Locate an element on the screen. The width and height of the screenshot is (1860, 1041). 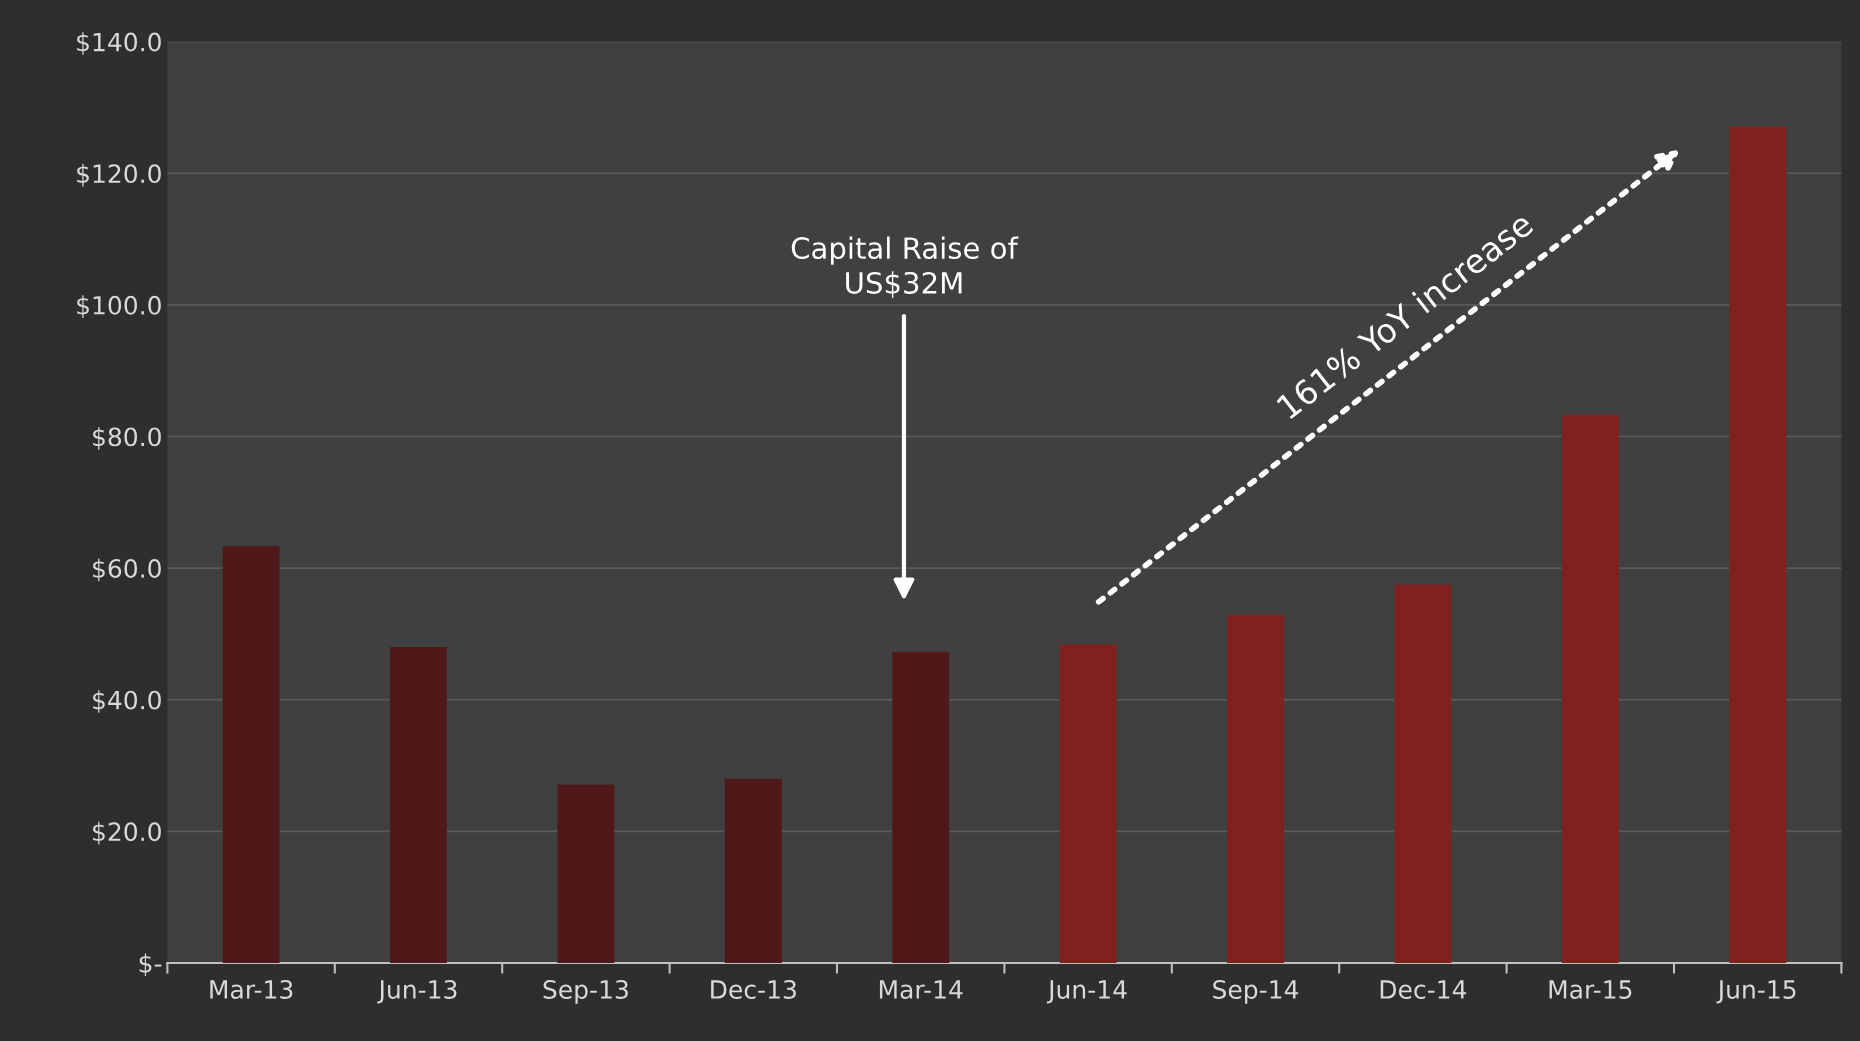
x-tick-label: Mar-13 is located at coordinates (251, 989).